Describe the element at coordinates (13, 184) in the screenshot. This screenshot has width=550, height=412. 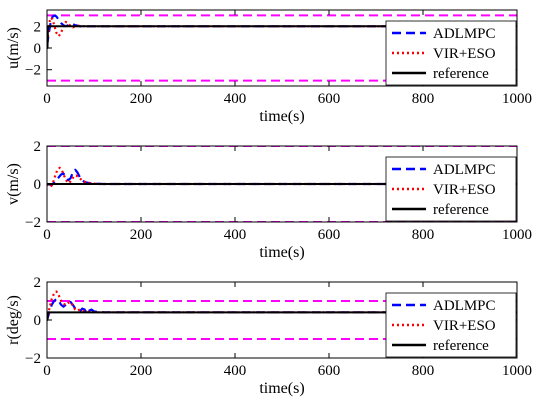
I see `y-axis-label: v(m/s)` at that location.